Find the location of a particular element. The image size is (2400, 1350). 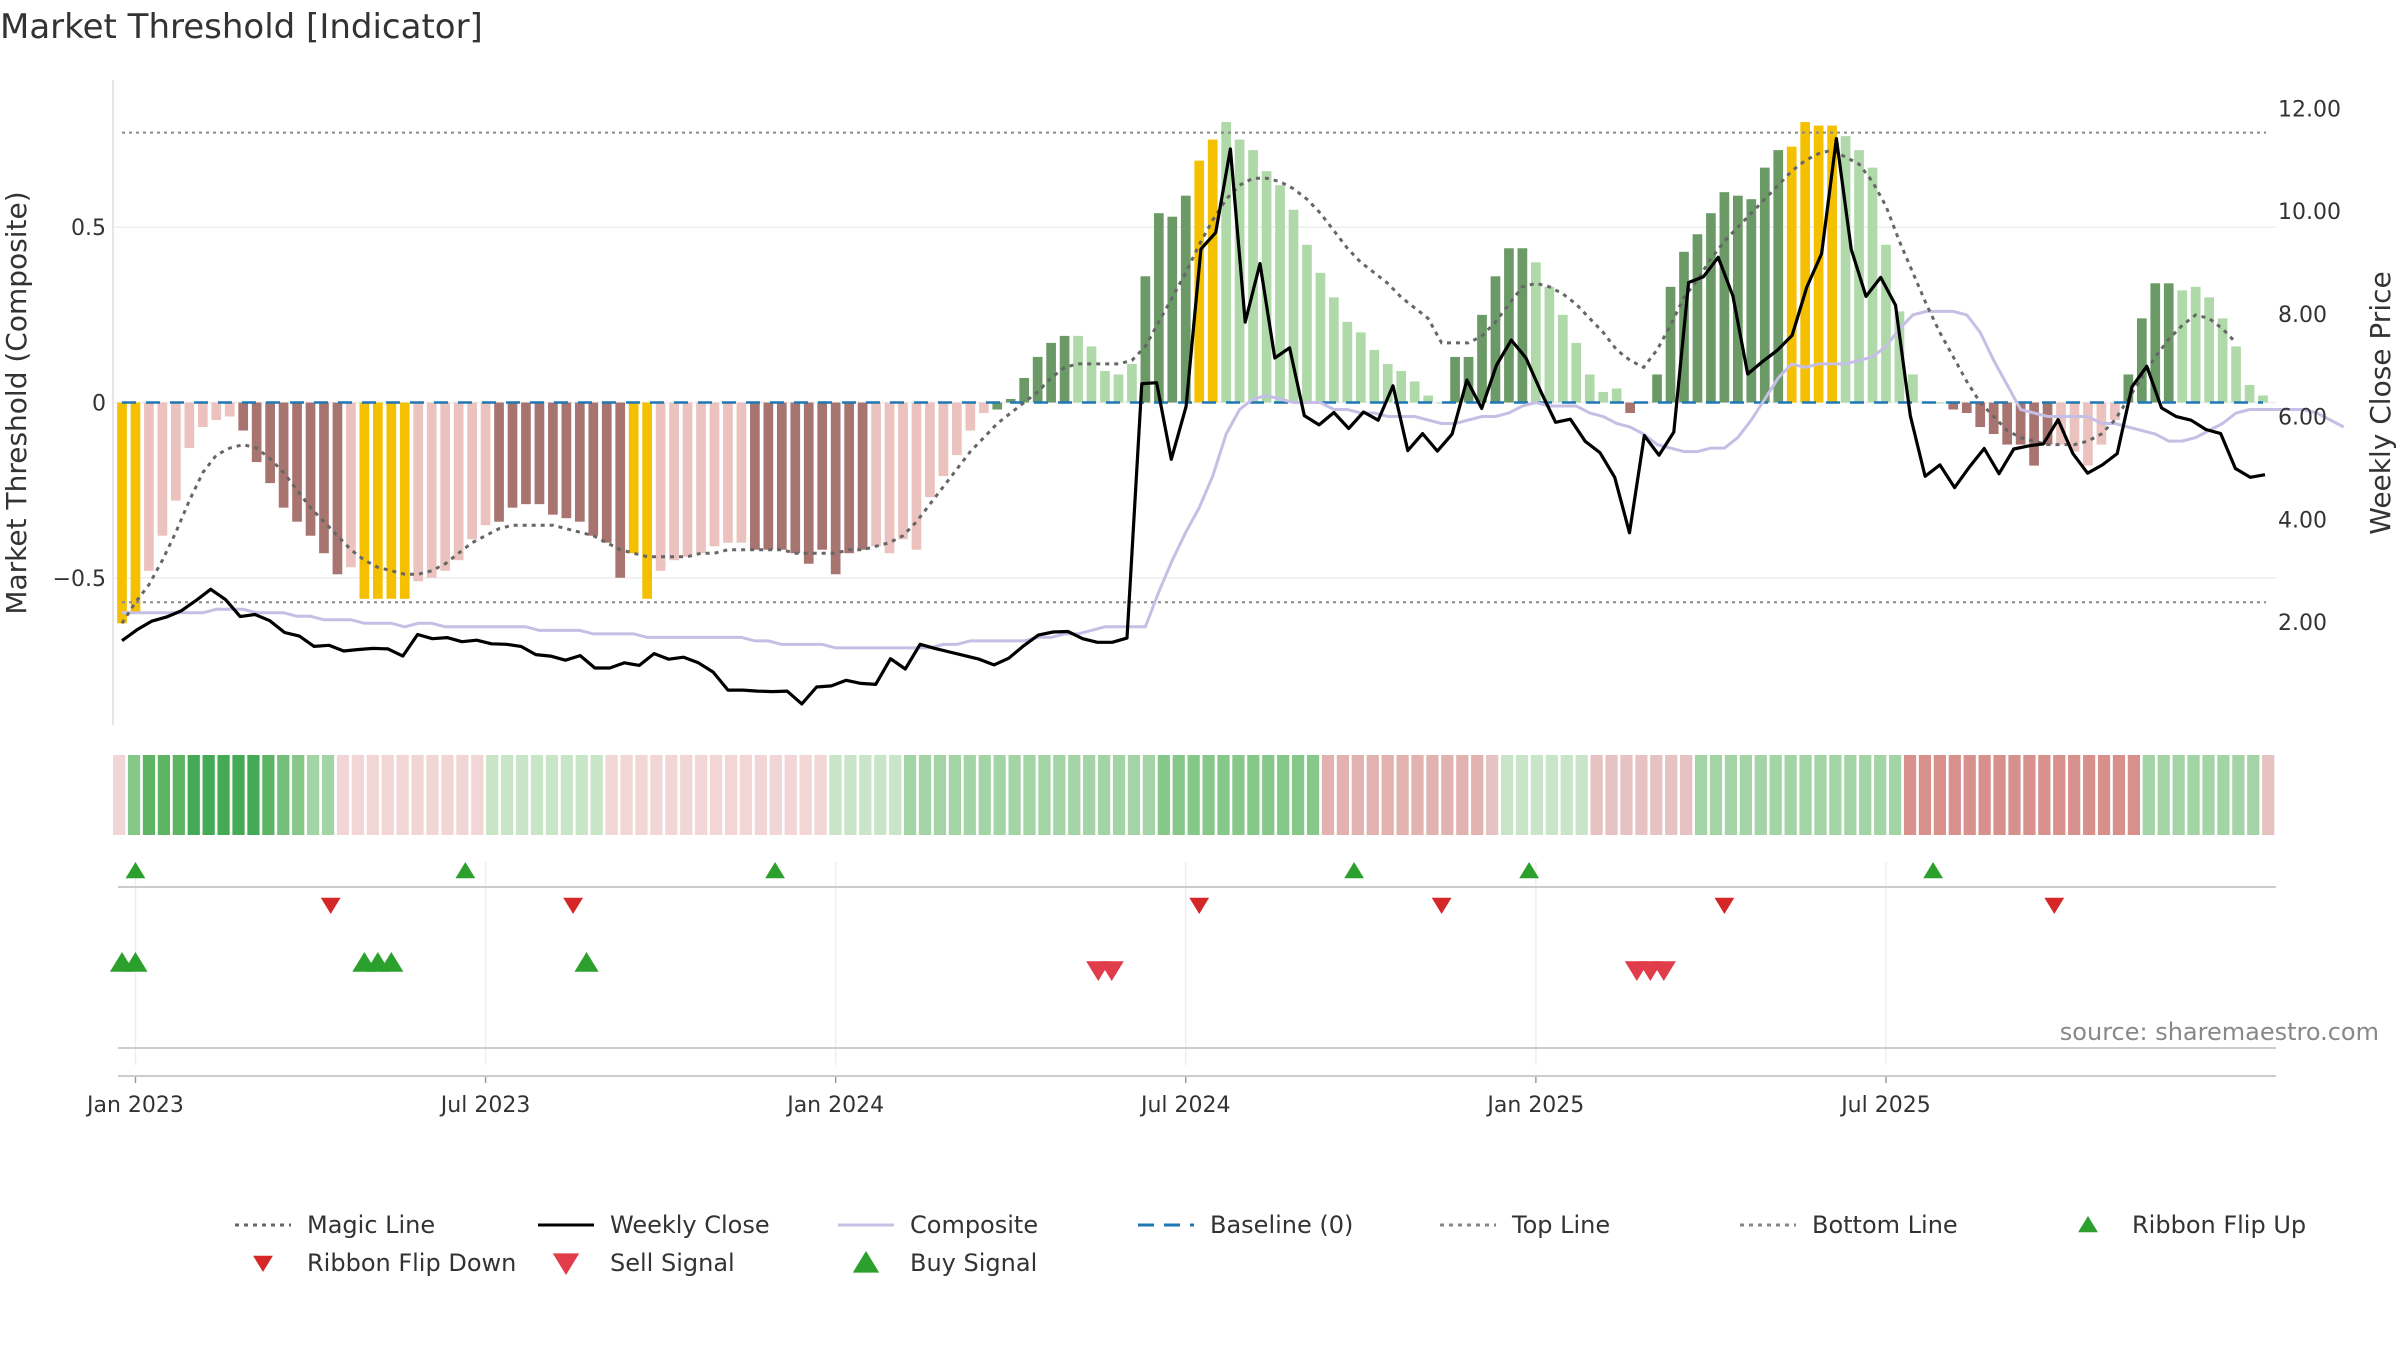

y-tick-label: 0 is located at coordinates (99, 404).